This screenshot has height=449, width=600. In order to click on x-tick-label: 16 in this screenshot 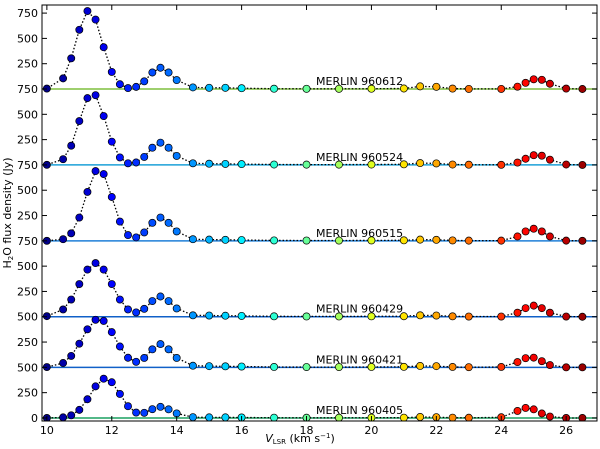, I will do `click(242, 430)`.